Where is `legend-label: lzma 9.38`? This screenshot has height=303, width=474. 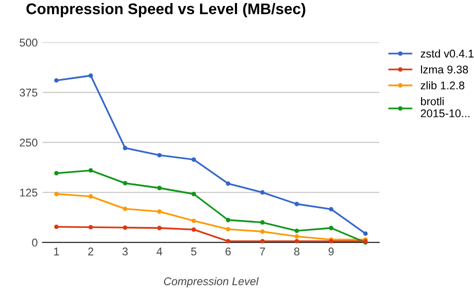 legend-label: lzma 9.38 is located at coordinates (444, 69).